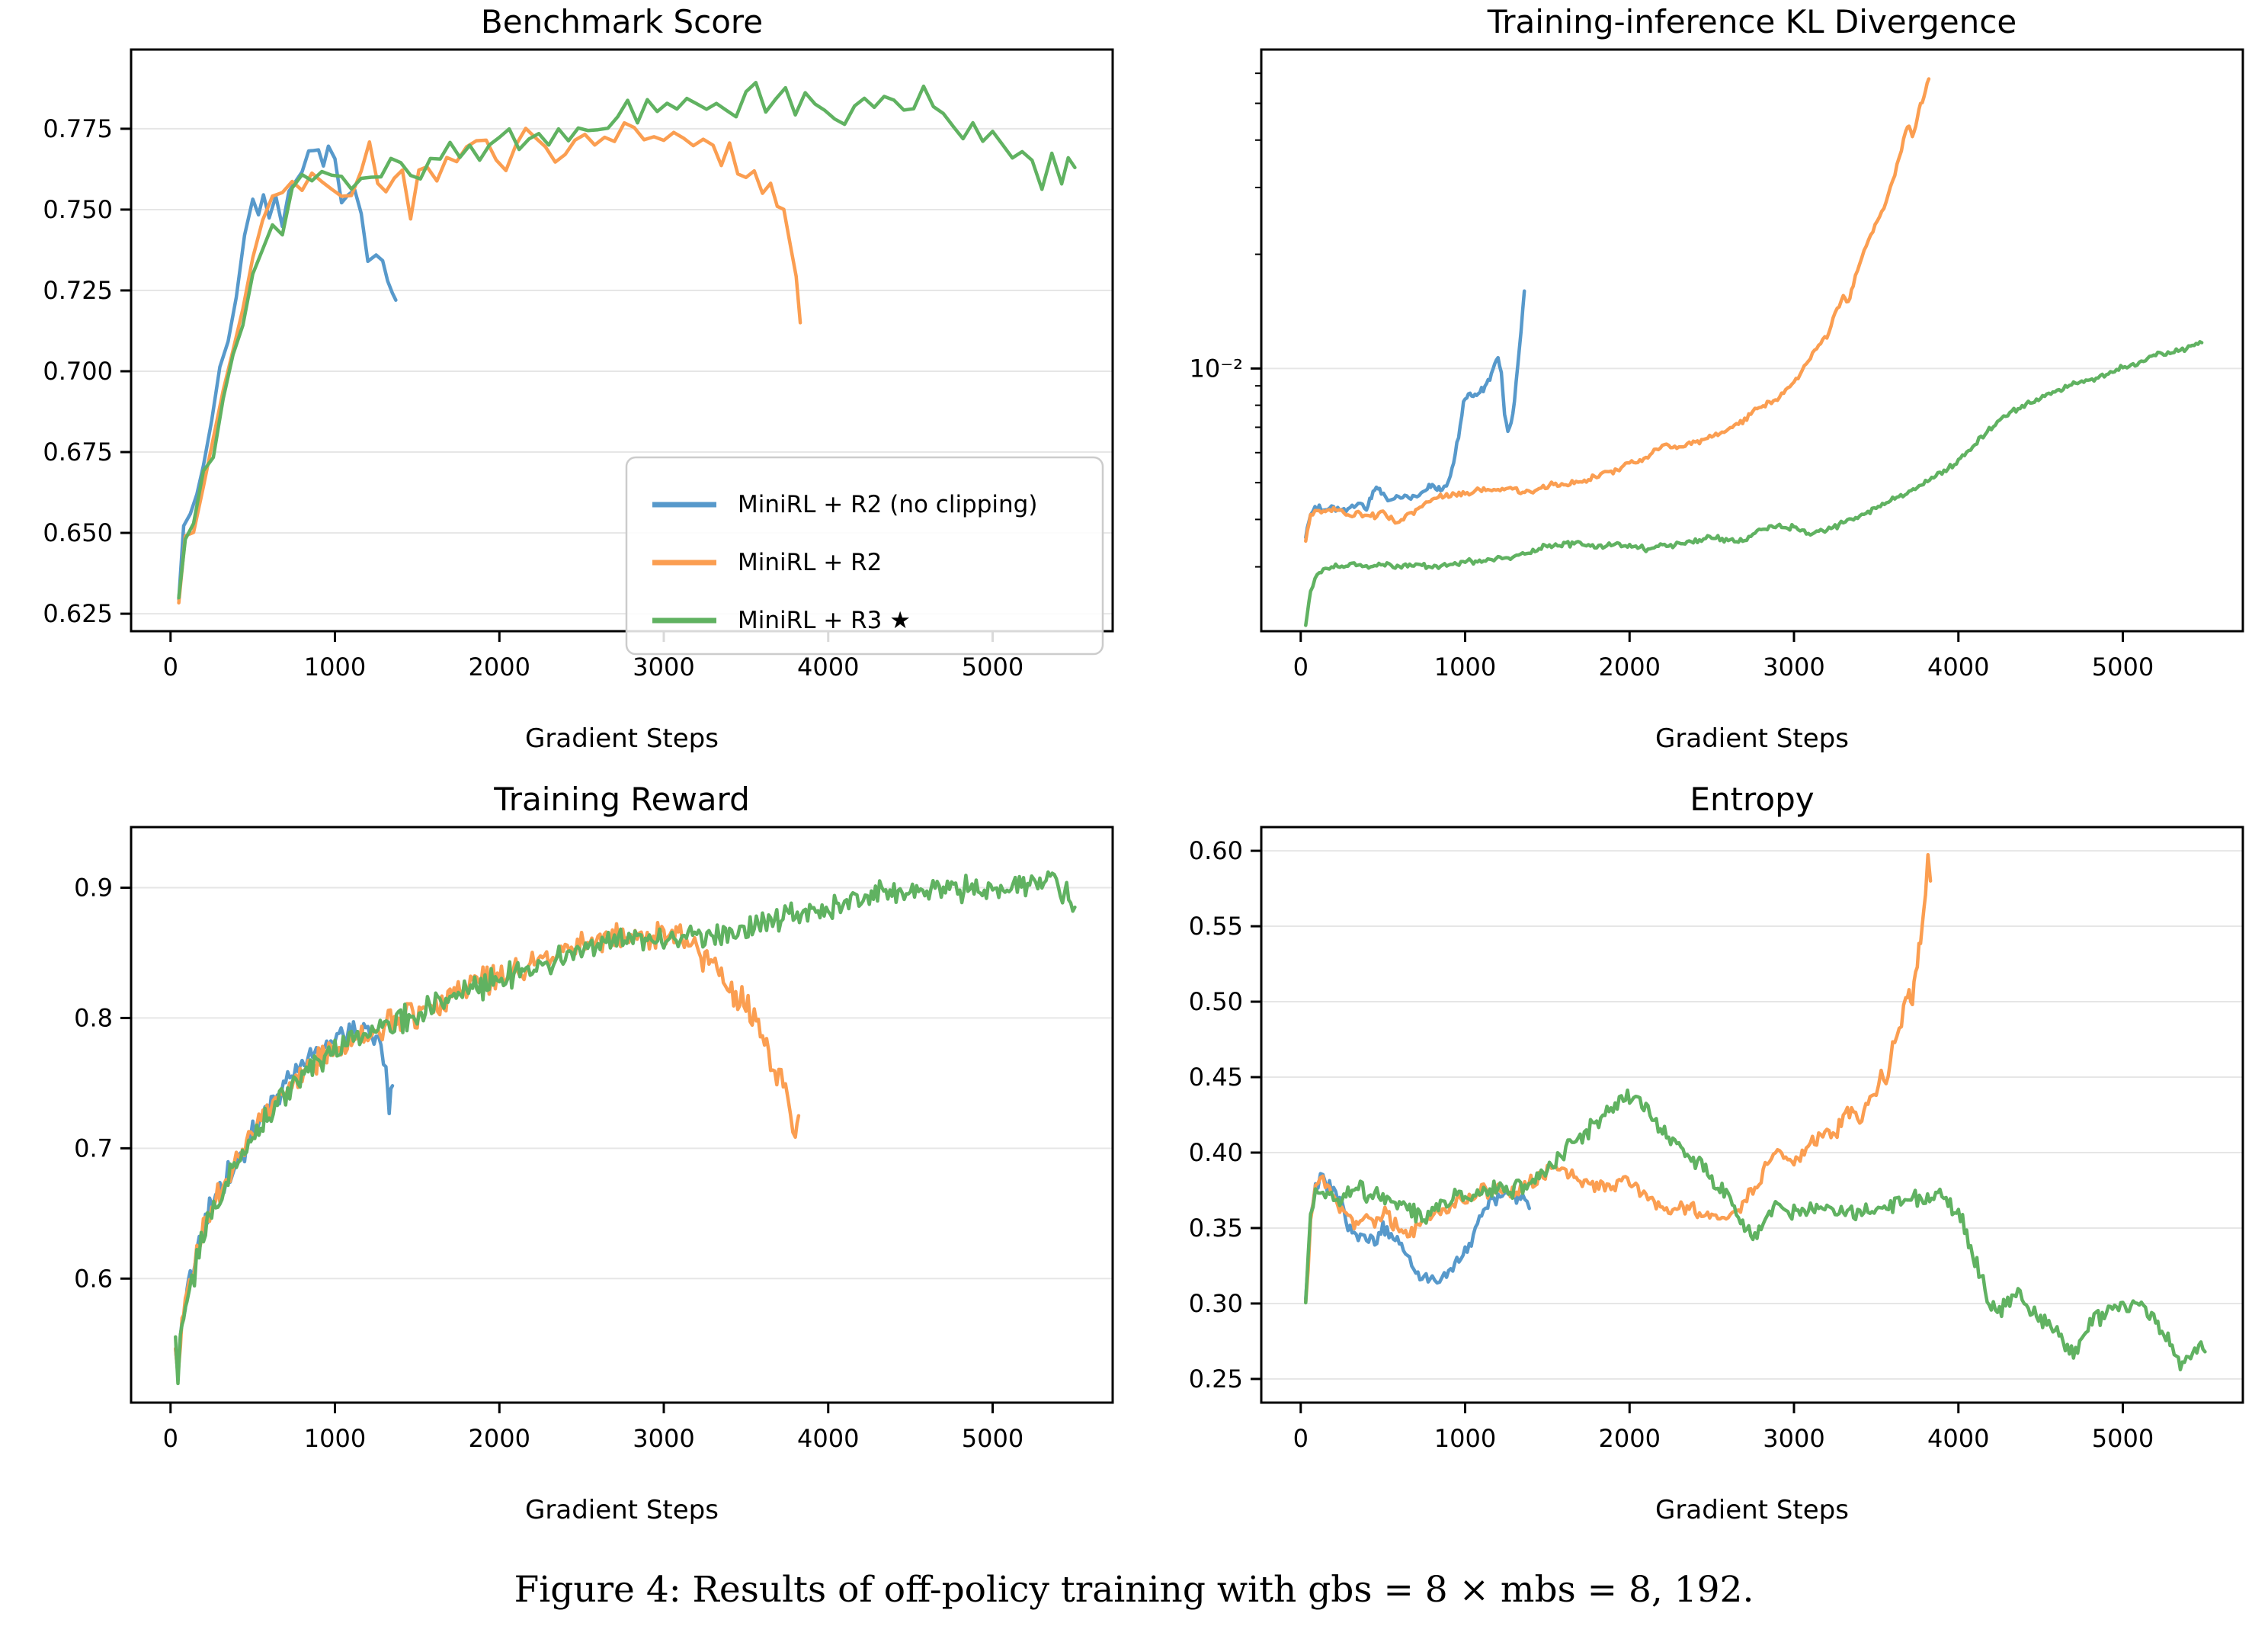  I want to click on legend-entry-minirl-r2-no-clipping: MiniRL + R2 (no clipping), so click(844, 505).